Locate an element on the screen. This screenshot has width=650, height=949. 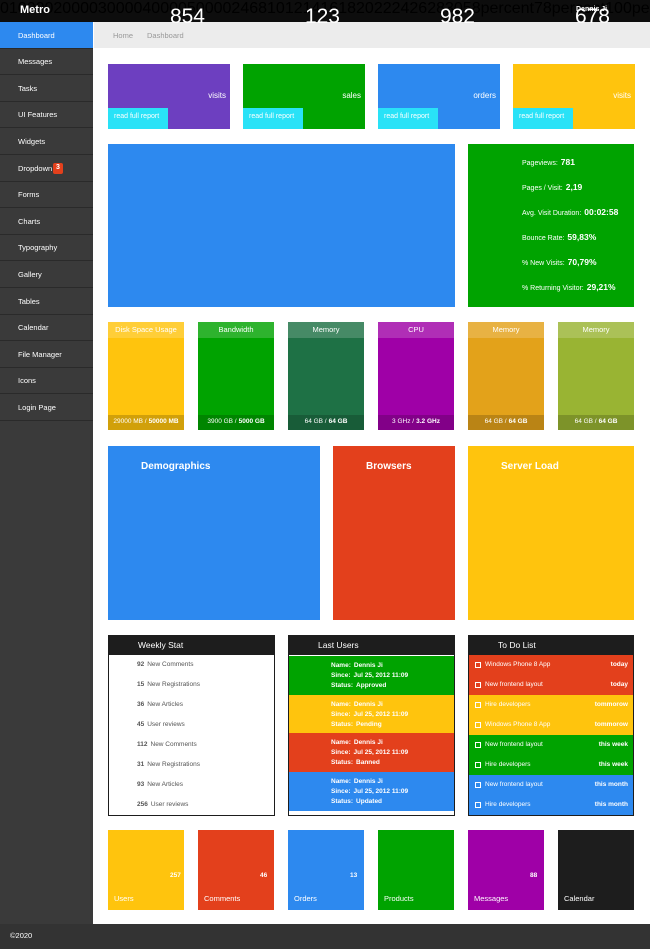
nav-label: Icons is located at coordinates (27, 381).